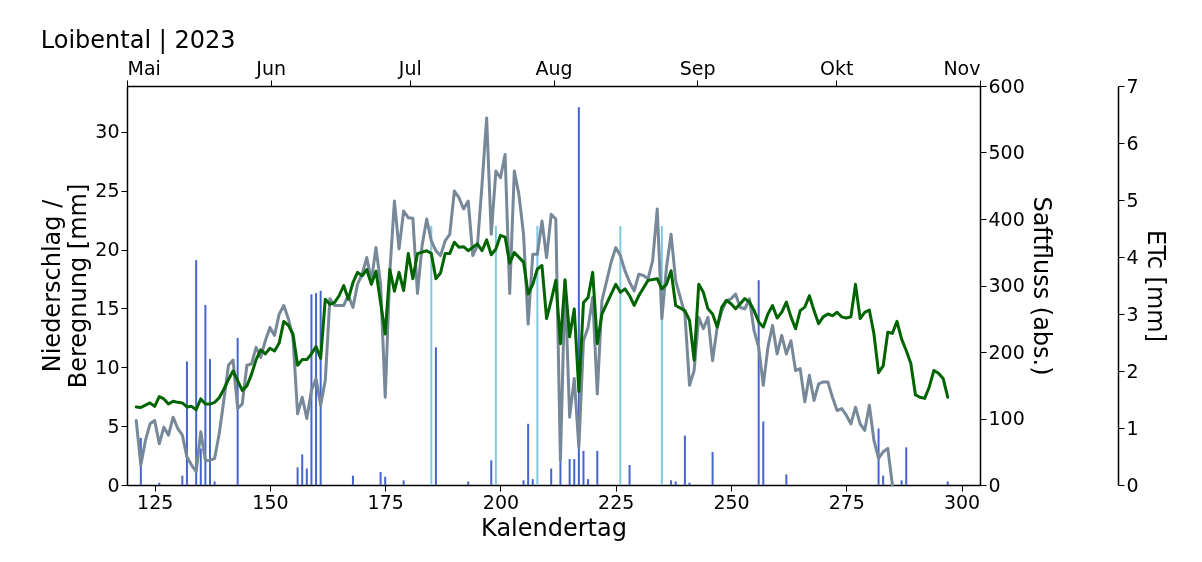 The height and width of the screenshot is (562, 1202). What do you see at coordinates (271, 67) in the screenshot?
I see `x2-tick-label: Jun` at bounding box center [271, 67].